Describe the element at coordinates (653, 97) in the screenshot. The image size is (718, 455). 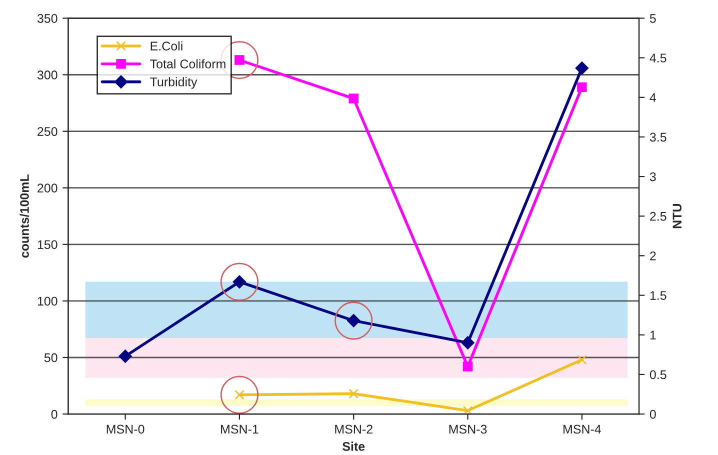
I see `y2-tick-label: 4` at that location.